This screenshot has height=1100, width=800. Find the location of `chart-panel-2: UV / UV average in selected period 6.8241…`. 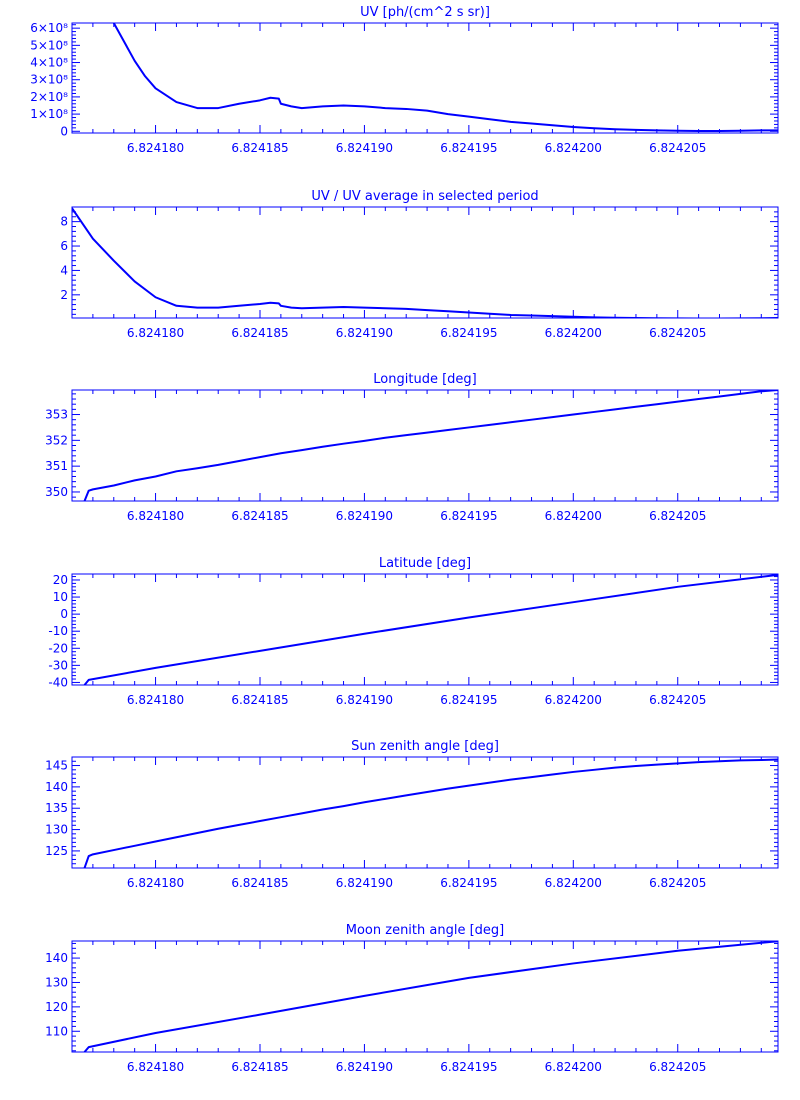

chart-panel-2: UV / UV average in selected period 6.8241… is located at coordinates (419, 264).